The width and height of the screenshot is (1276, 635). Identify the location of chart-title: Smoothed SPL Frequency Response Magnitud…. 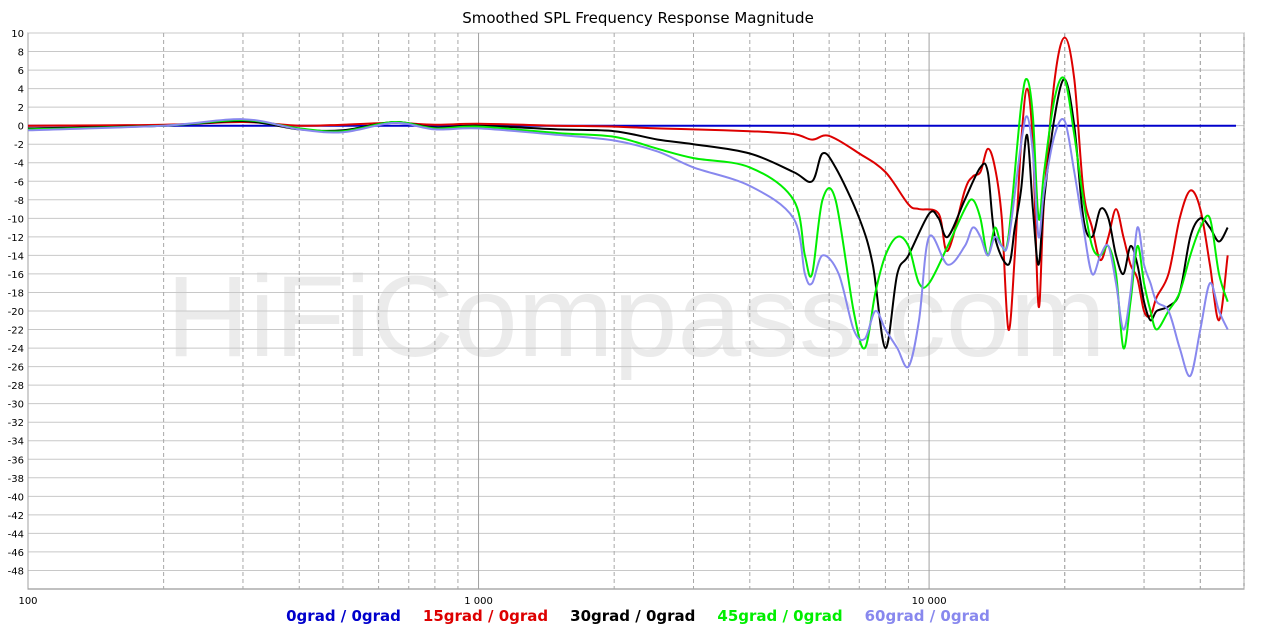
(638, 18).